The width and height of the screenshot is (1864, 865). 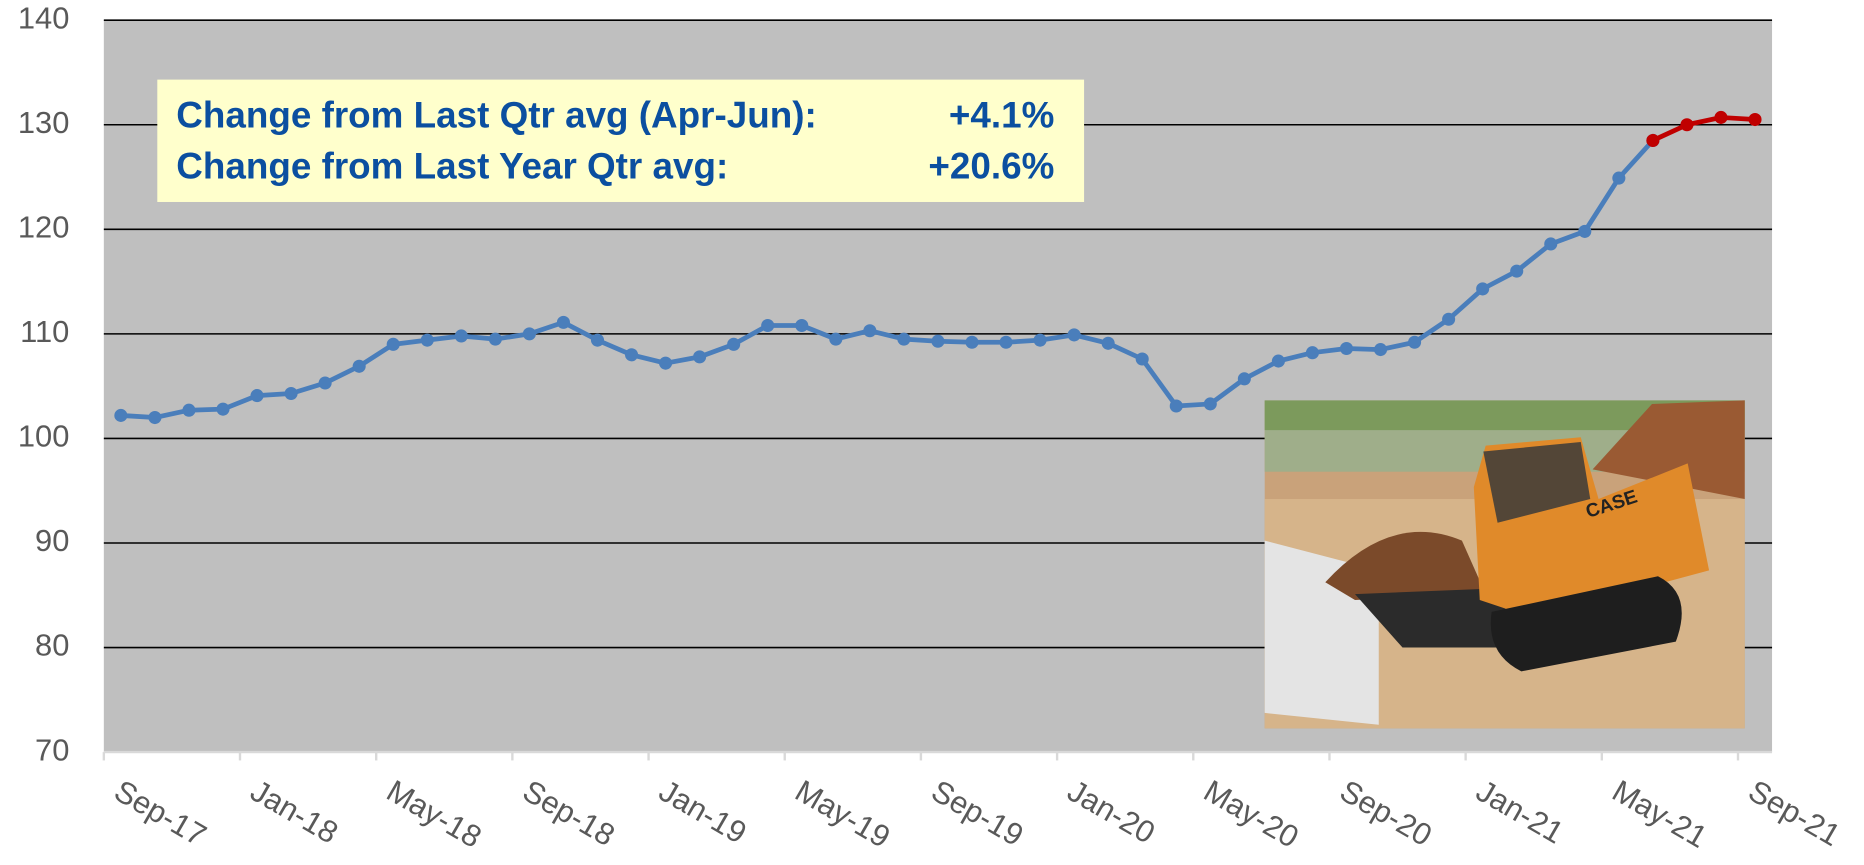 I want to click on x-tick-label: Jan-20, so click(x=1111, y=812).